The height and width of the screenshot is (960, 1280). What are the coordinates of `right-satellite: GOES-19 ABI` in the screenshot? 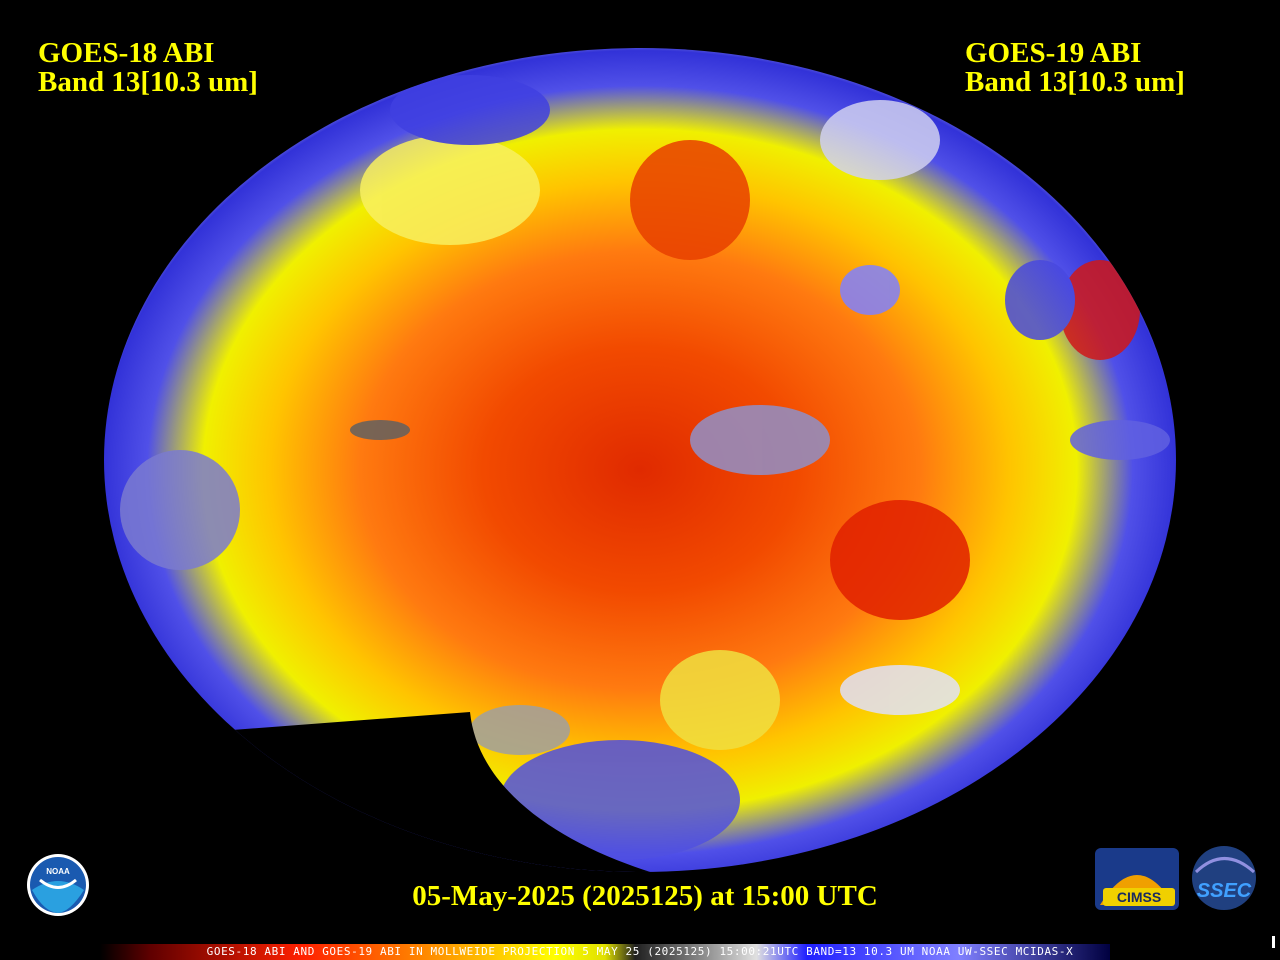 It's located at (1053, 53).